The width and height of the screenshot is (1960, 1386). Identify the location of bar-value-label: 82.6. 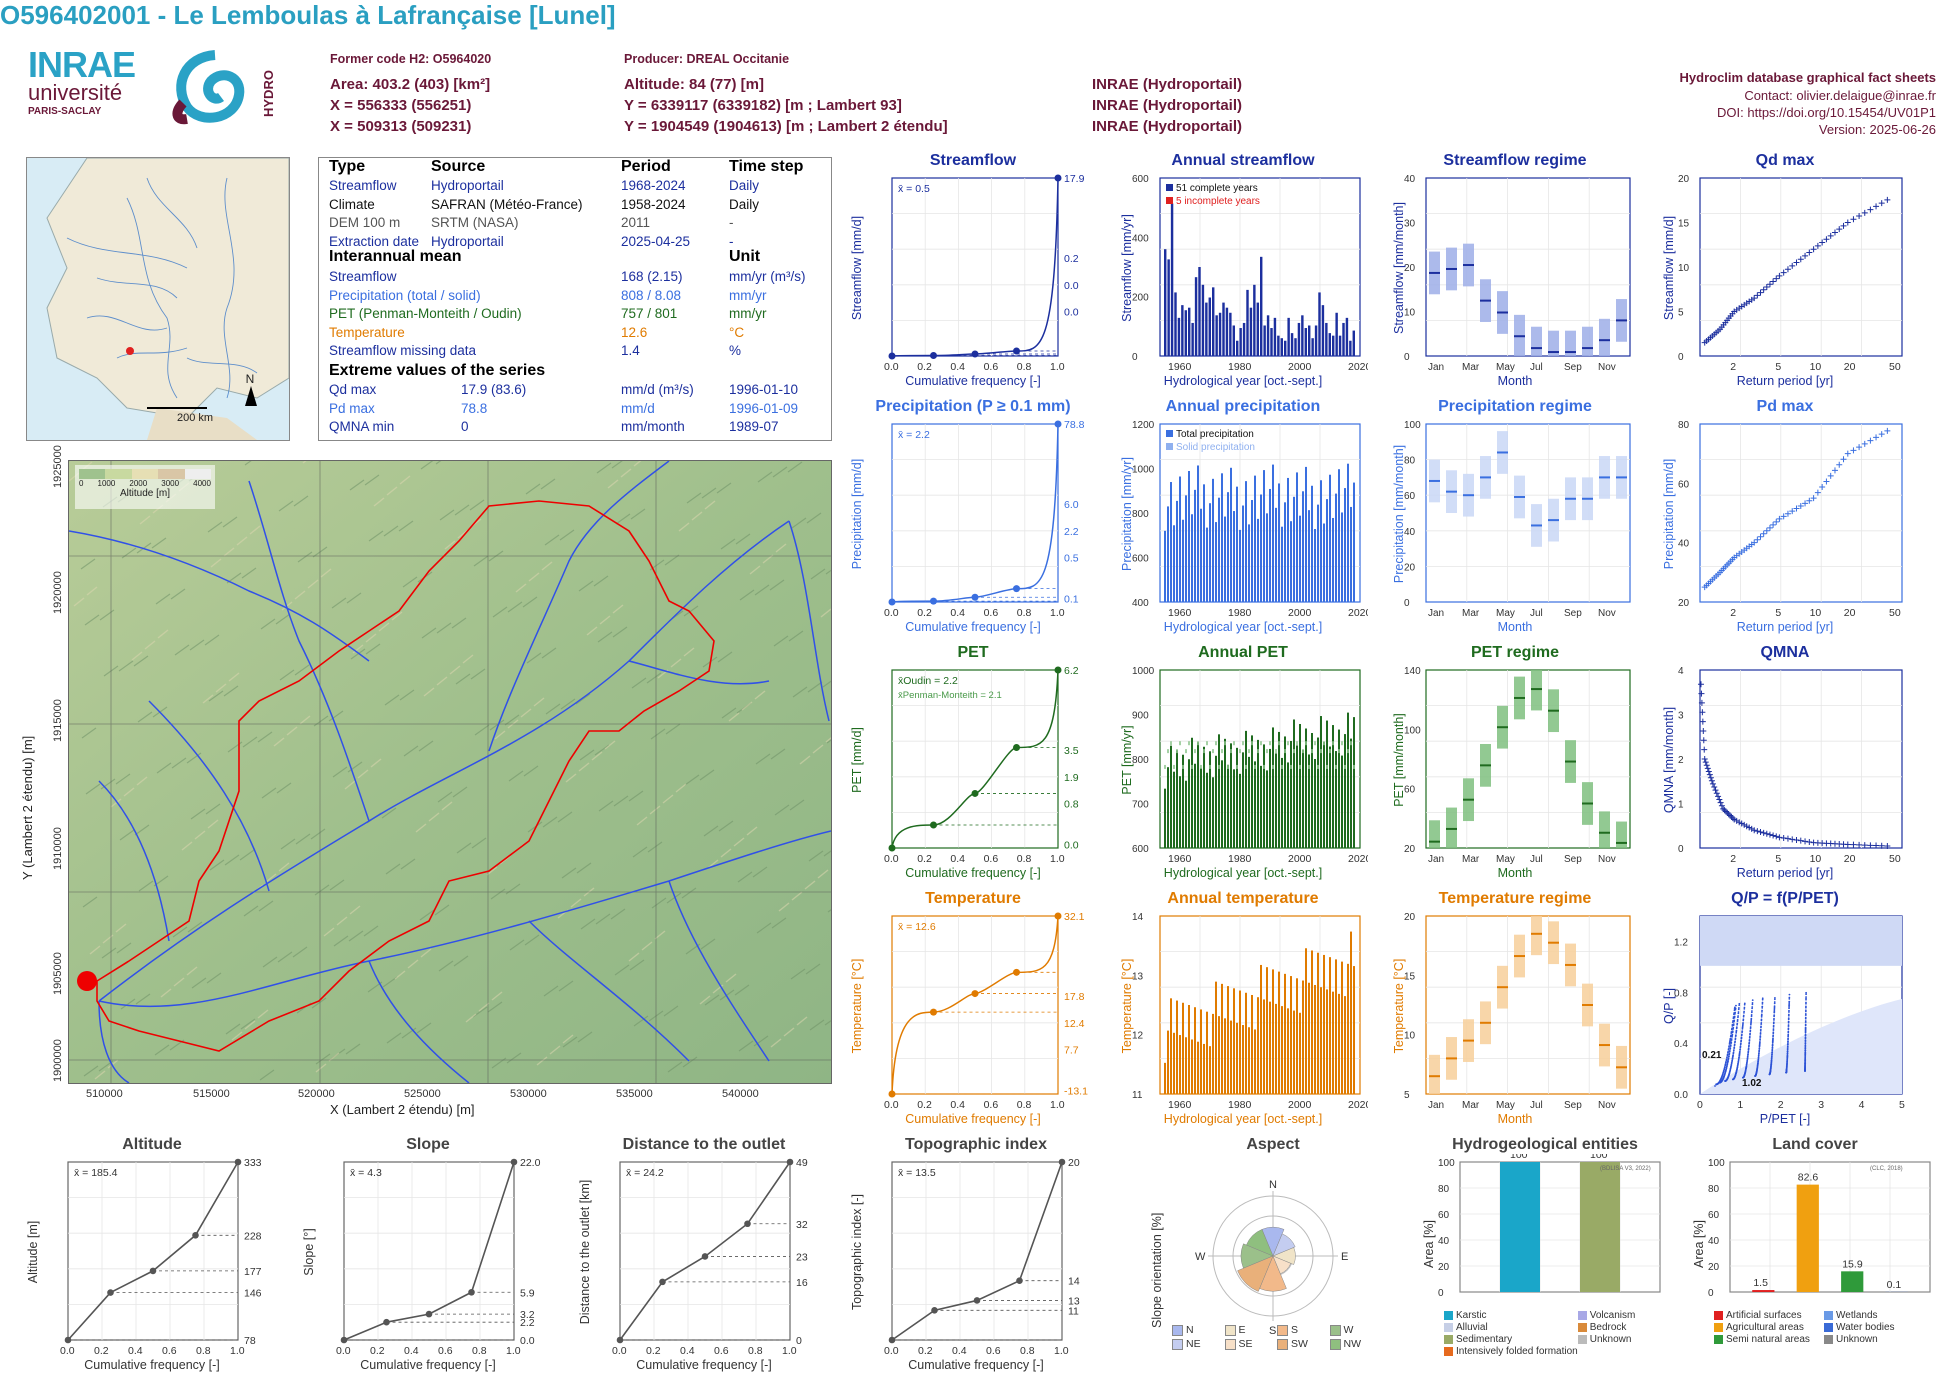
(1808, 1178).